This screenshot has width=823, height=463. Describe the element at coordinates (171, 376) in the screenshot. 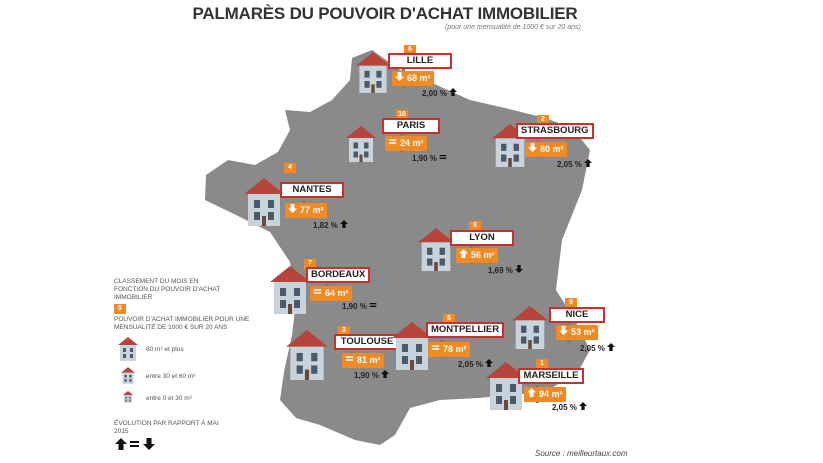

I see `legend-size-medium: entre 30 et 60 m²` at that location.